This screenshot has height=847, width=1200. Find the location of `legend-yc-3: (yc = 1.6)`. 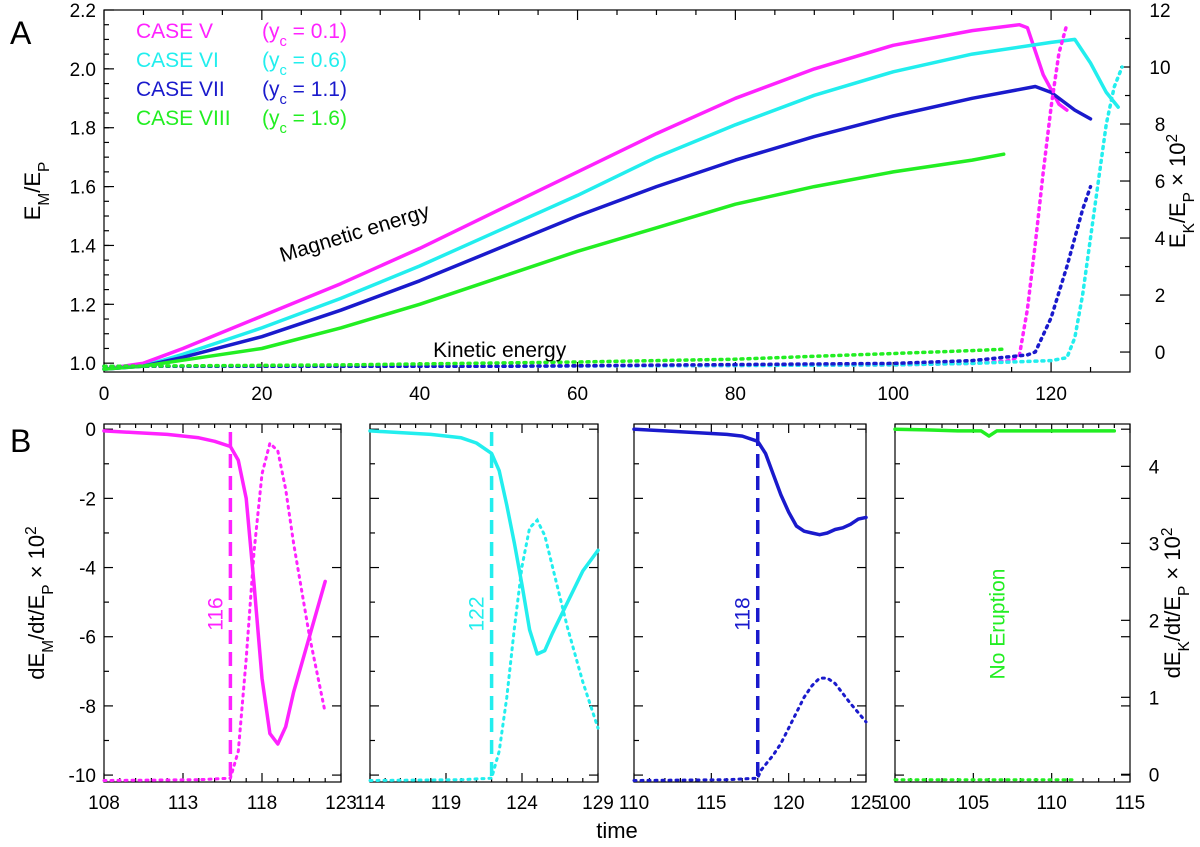

legend-yc-3: (yc = 1.6) is located at coordinates (304, 122).